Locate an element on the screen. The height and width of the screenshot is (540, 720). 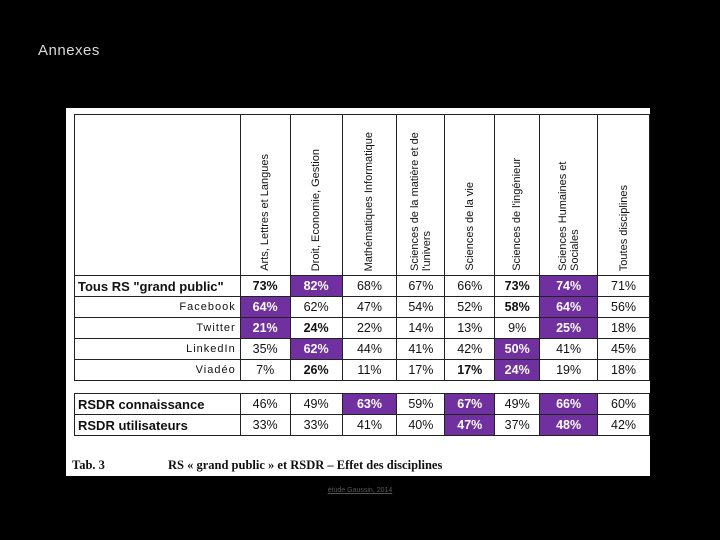
value-cell: 37% is located at coordinates (517, 425).